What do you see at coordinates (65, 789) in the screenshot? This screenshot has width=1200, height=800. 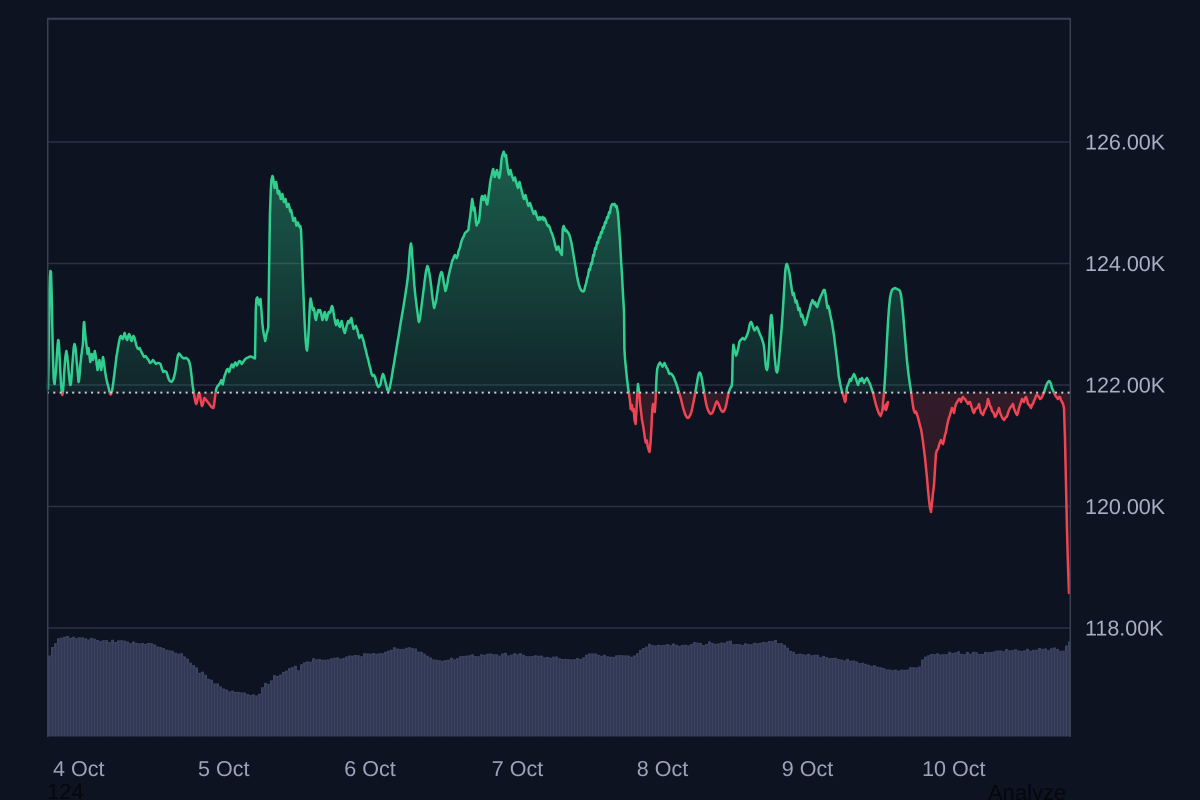 I see `svg-text: 124` at bounding box center [65, 789].